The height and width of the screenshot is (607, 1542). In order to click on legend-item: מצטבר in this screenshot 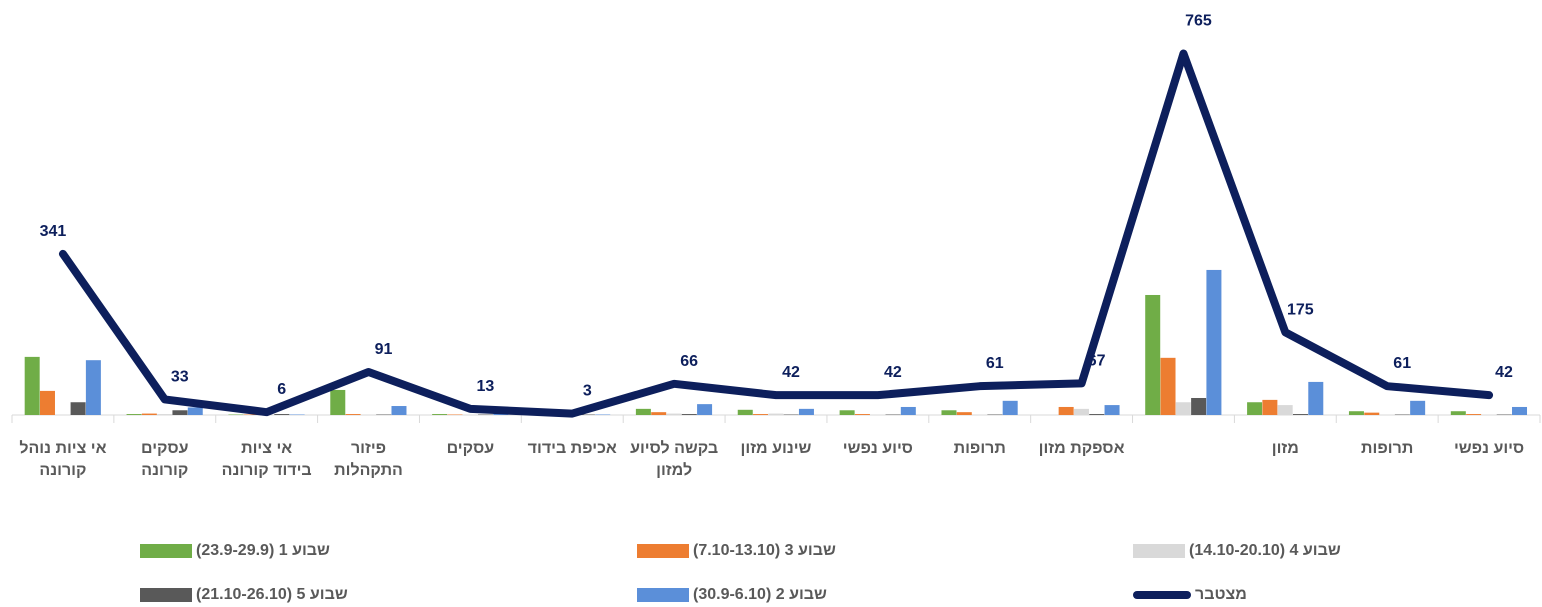, I will do `click(1190, 595)`.